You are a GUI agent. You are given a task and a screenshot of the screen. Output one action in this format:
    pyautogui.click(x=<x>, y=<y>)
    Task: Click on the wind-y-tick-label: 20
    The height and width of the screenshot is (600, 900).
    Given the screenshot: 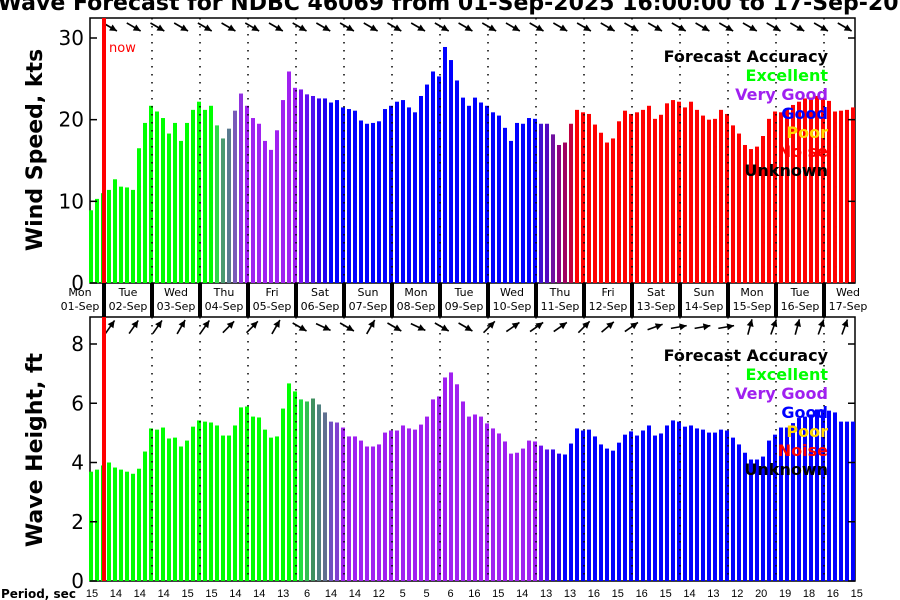 What is the action you would take?
    pyautogui.click(x=71, y=120)
    